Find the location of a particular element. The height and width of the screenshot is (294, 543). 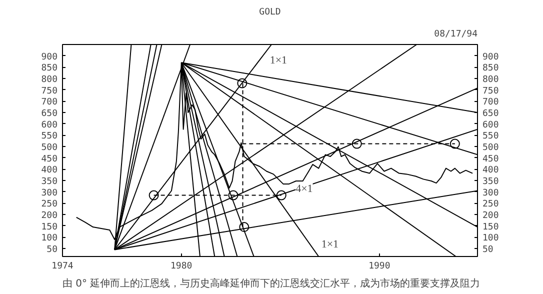

x-tick-label: 1974 is located at coordinates (63, 267).